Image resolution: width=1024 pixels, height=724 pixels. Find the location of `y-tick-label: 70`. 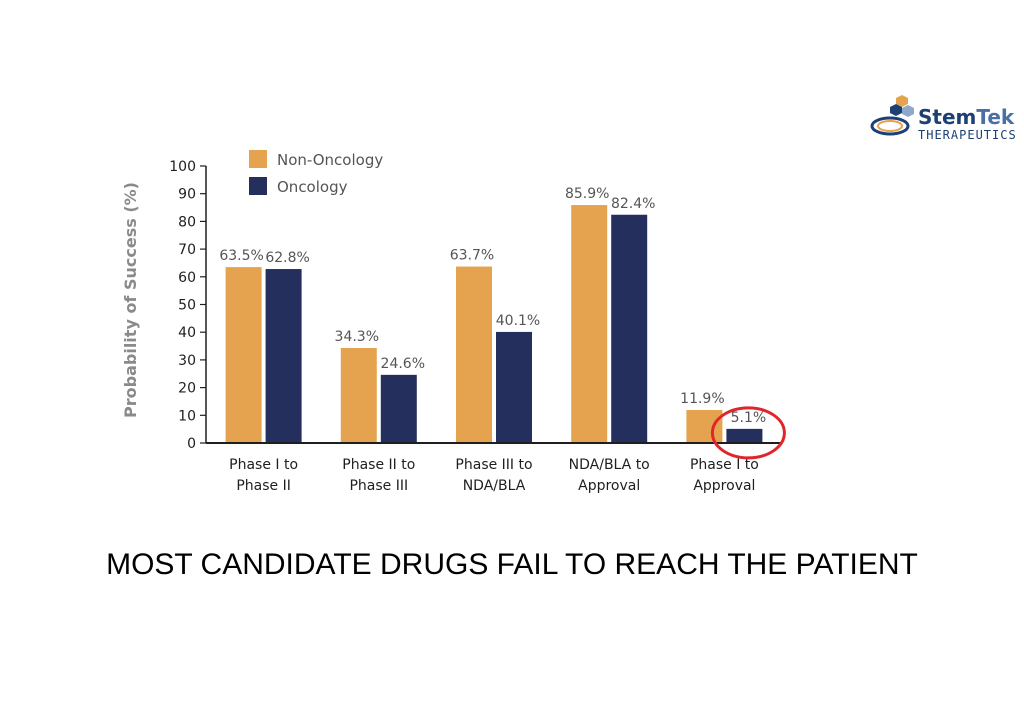

y-tick-label: 70 is located at coordinates (187, 250).